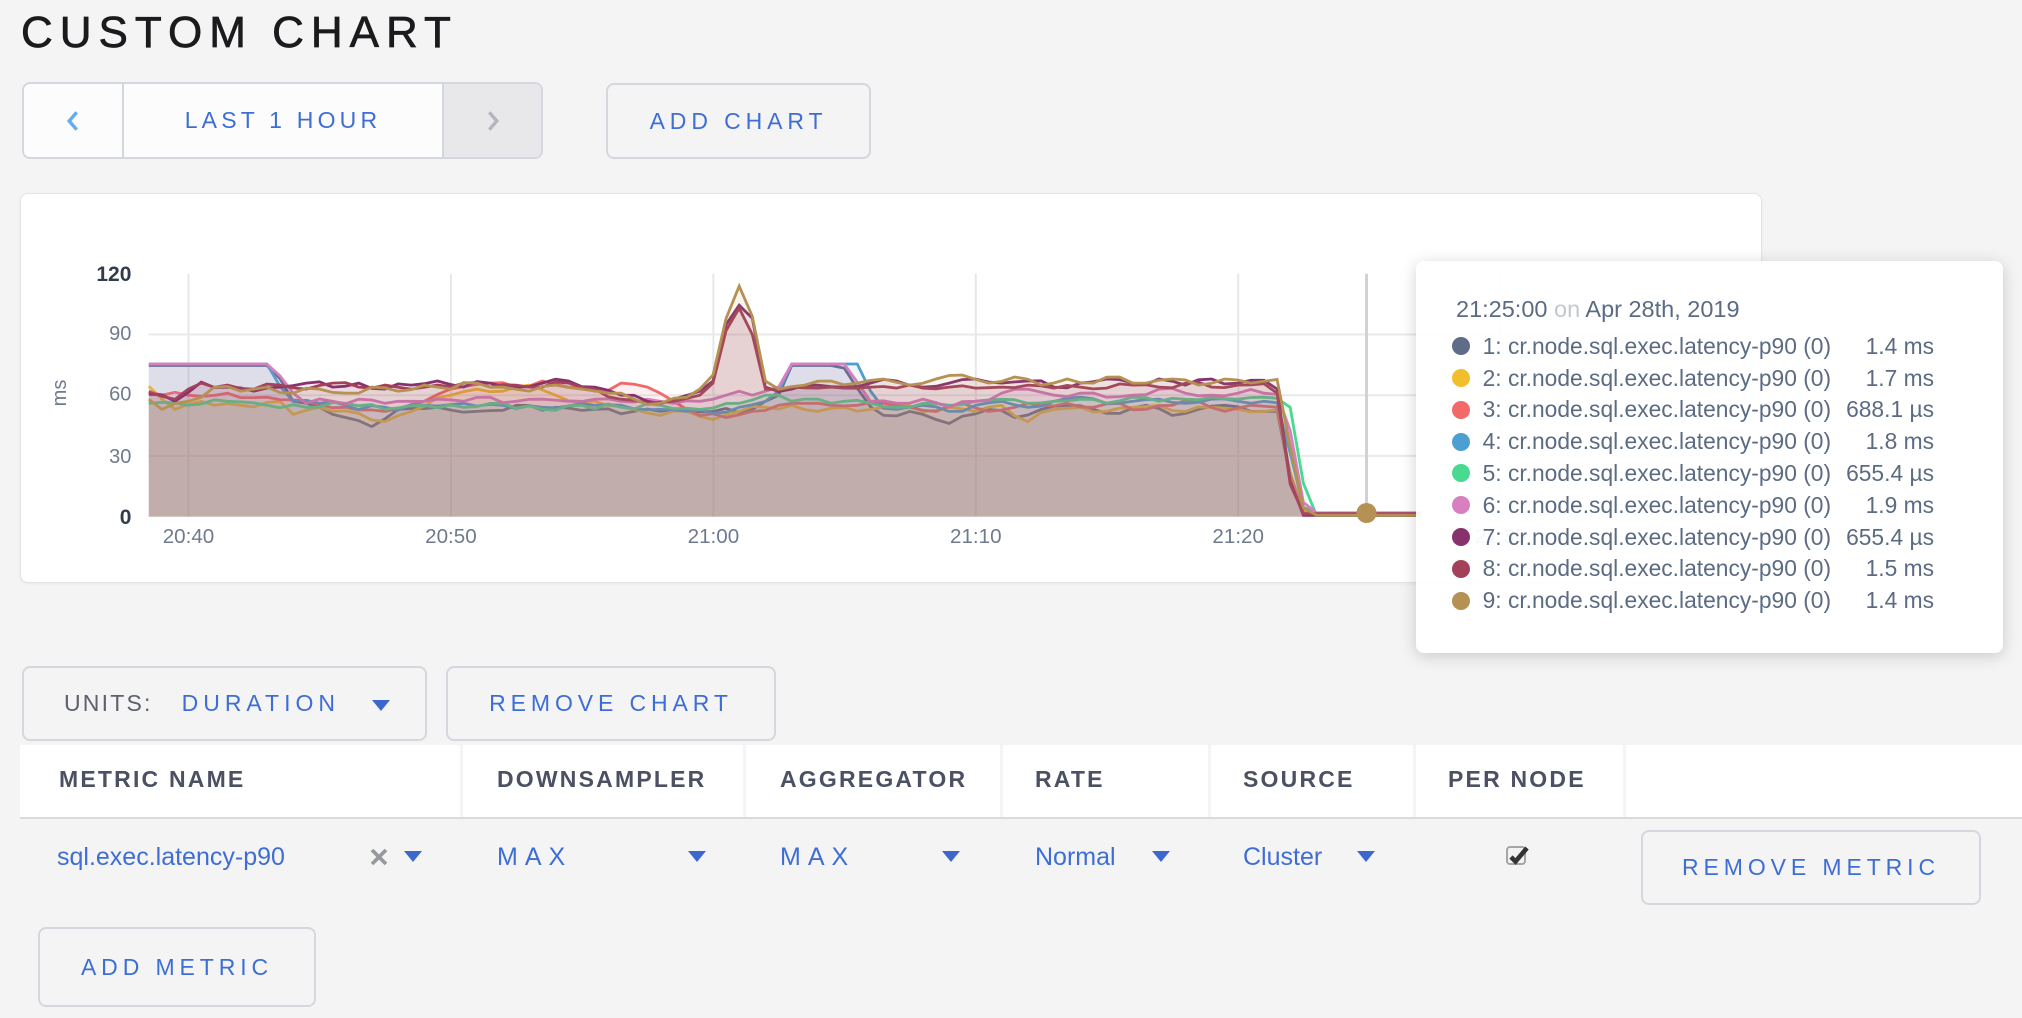  Describe the element at coordinates (714, 536) in the screenshot. I see `svg-text: 21:00` at that location.